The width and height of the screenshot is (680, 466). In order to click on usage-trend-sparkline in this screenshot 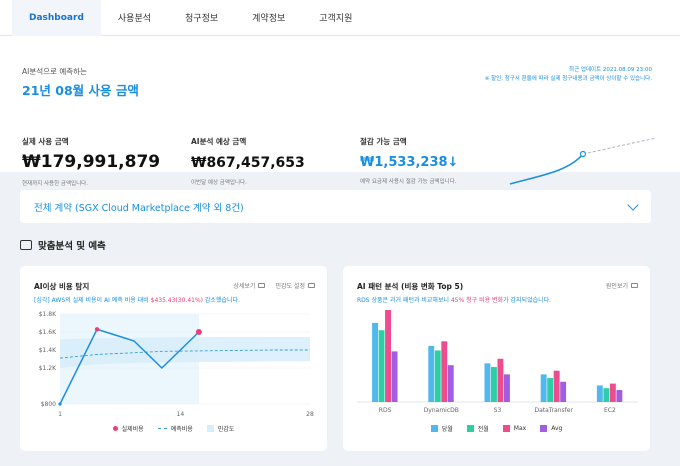, I will do `click(583, 161)`.